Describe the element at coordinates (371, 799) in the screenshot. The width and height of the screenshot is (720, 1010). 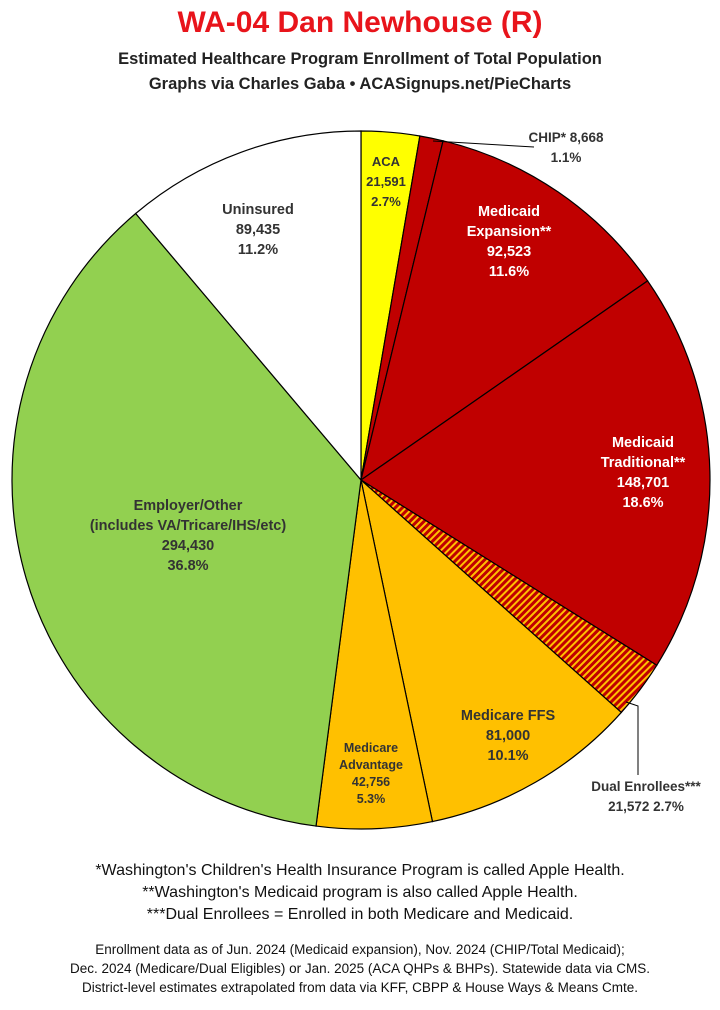
I see `slice-label-line: 5.3%` at that location.